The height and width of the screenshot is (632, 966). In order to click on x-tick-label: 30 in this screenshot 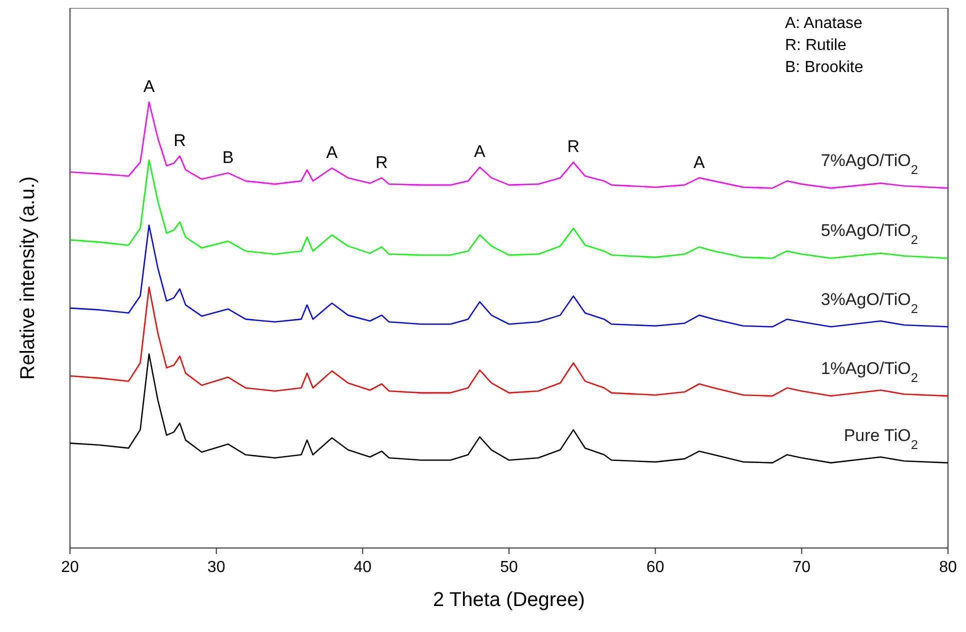, I will do `click(216, 567)`.